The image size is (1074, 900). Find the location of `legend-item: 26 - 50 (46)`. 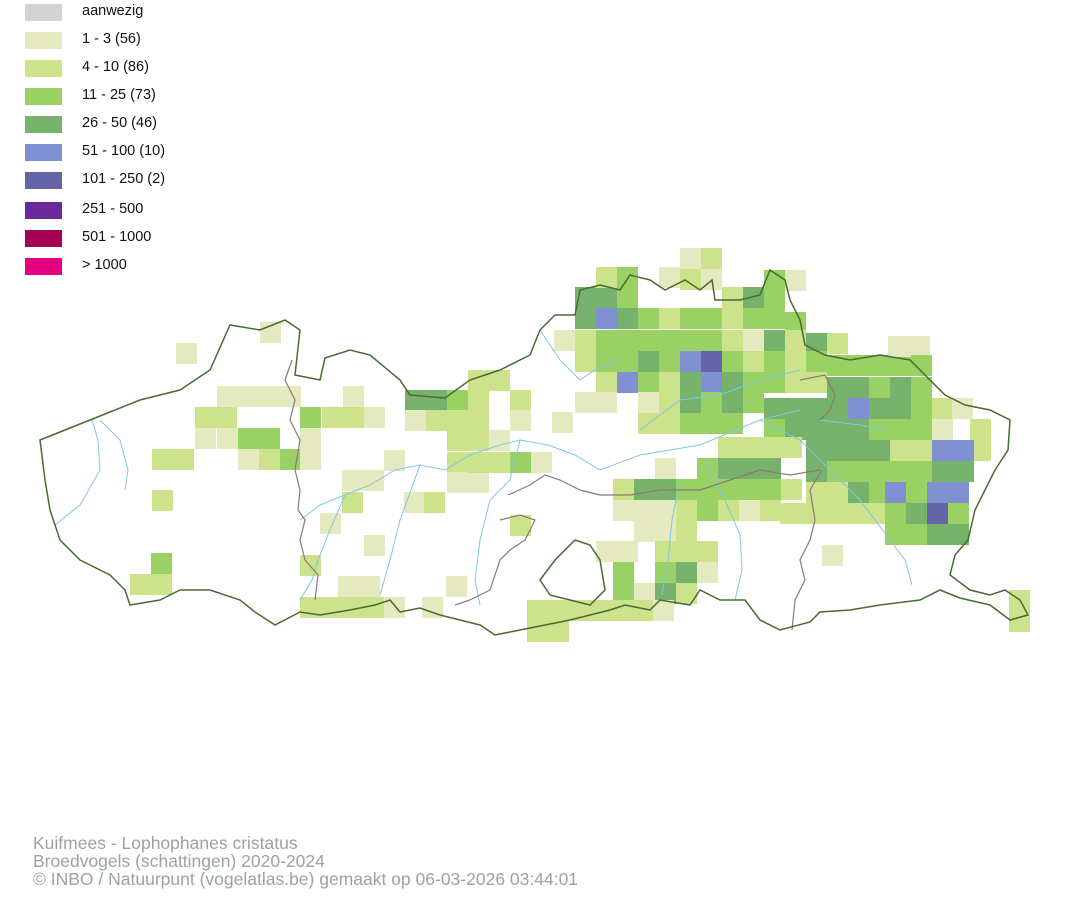

legend-item: 26 - 50 (46) is located at coordinates (175, 125).